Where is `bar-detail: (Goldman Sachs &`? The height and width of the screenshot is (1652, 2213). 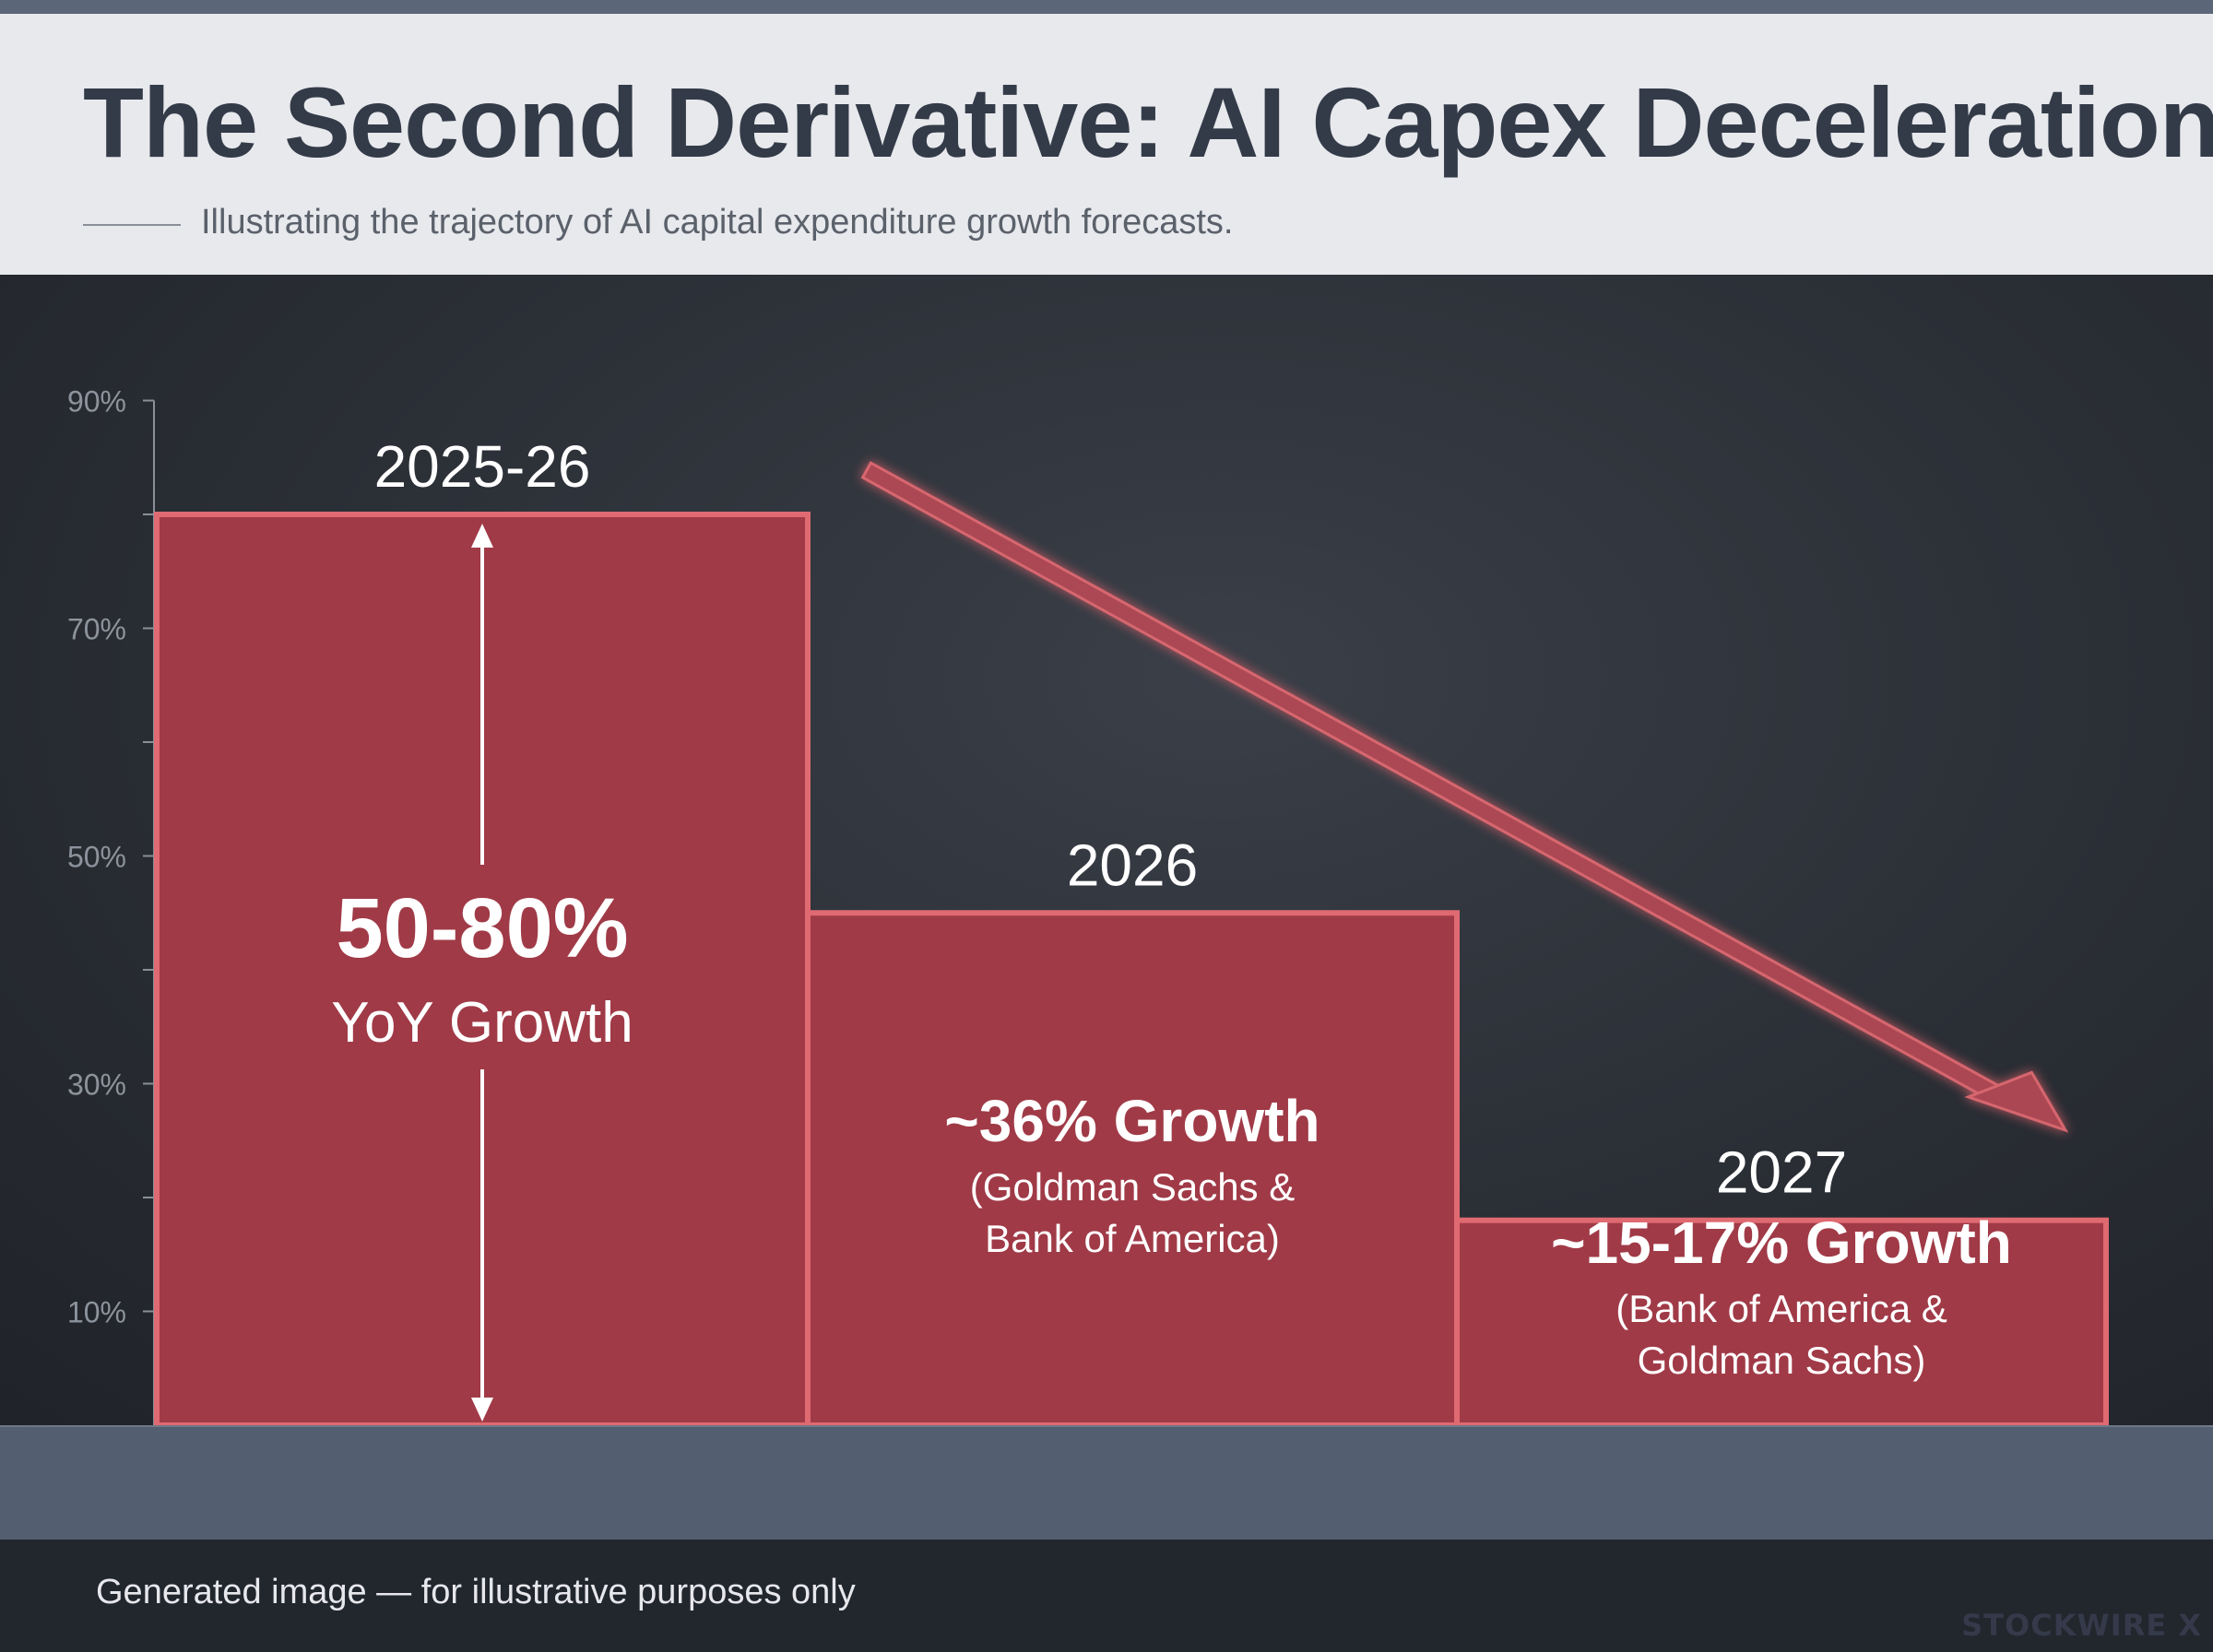 bar-detail: (Goldman Sachs & is located at coordinates (1133, 1187).